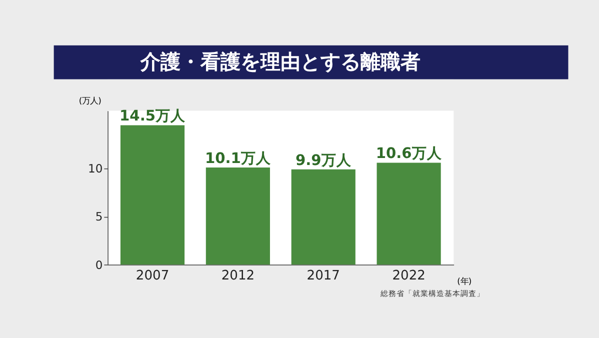 This screenshot has width=599, height=338. Describe the element at coordinates (153, 276) in the screenshot. I see `x-tick-label: 2007` at that location.